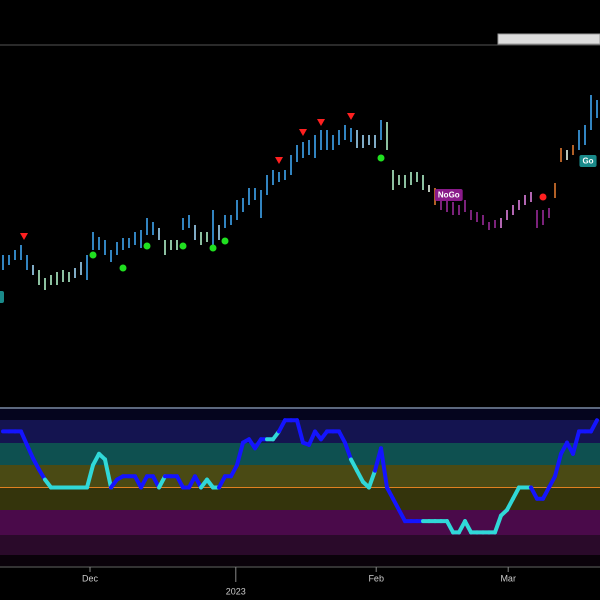  Describe the element at coordinates (548, 39) in the screenshot. I see `scroll-bar` at that location.